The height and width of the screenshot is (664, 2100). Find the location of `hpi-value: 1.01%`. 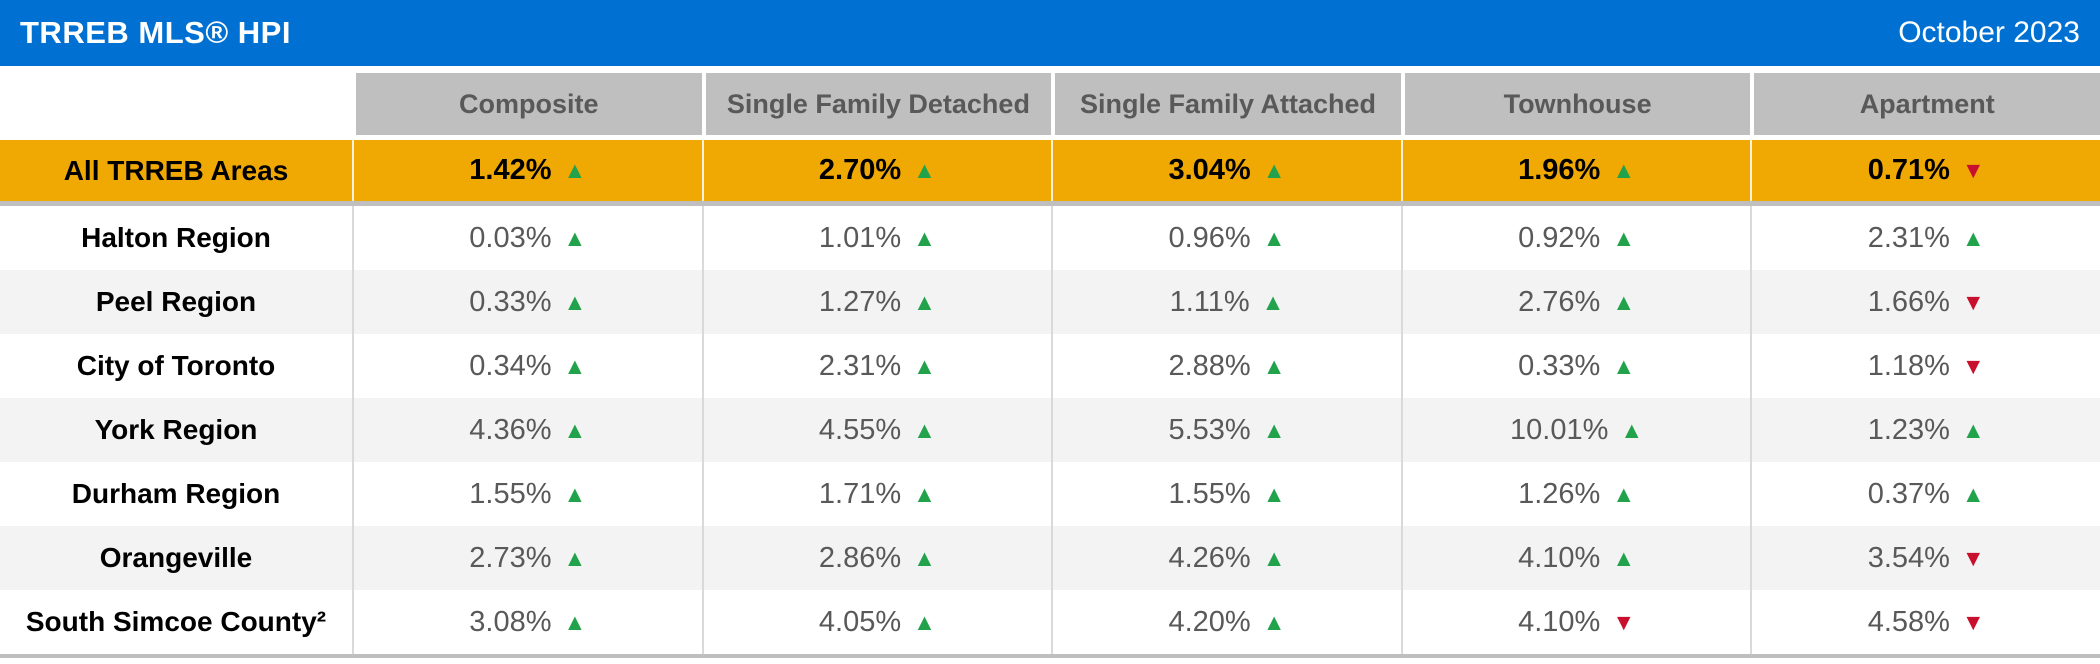

hpi-value: 1.01% is located at coordinates (860, 237).